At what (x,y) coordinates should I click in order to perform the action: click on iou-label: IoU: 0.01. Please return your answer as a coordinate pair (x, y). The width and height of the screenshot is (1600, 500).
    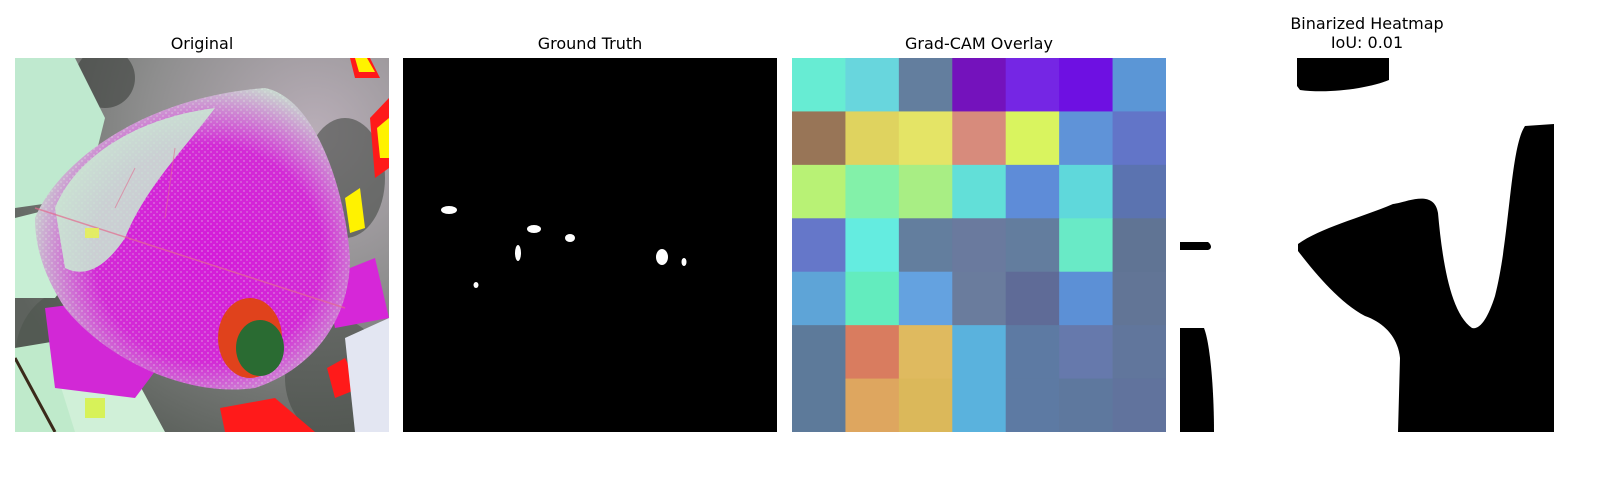
    Looking at the image, I should click on (1367, 42).